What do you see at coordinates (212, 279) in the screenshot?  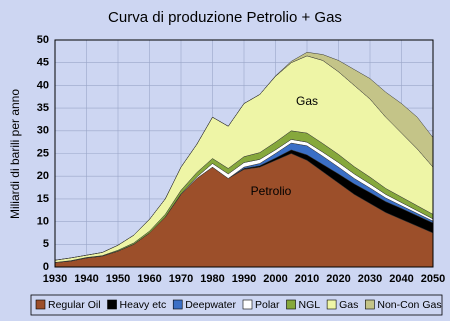 I see `x-tick-label: 1980` at bounding box center [212, 279].